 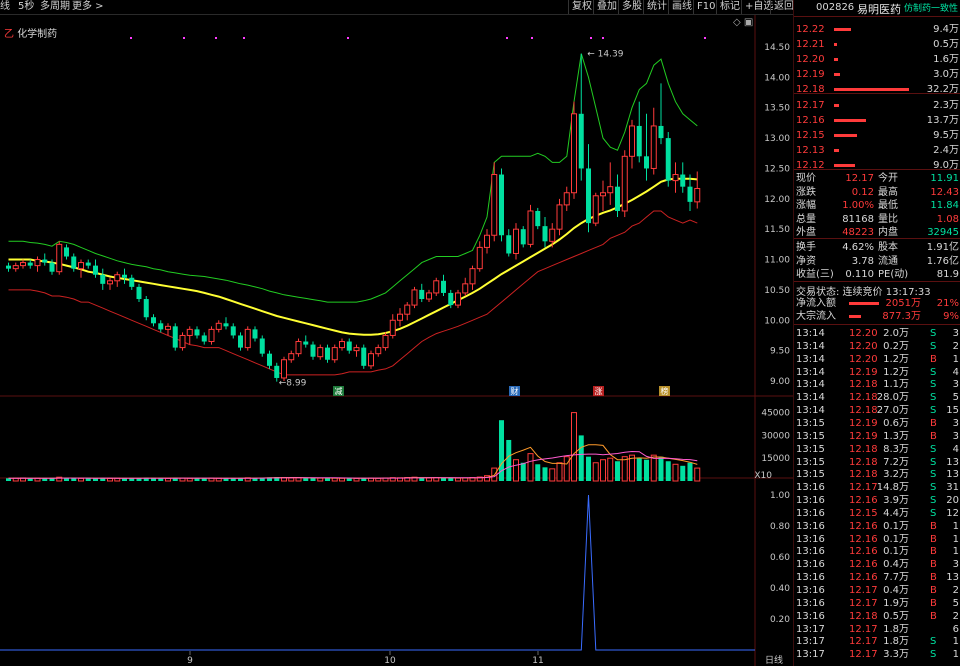 What do you see at coordinates (806, 205) in the screenshot?
I see `stat-key: 涨幅` at bounding box center [806, 205].